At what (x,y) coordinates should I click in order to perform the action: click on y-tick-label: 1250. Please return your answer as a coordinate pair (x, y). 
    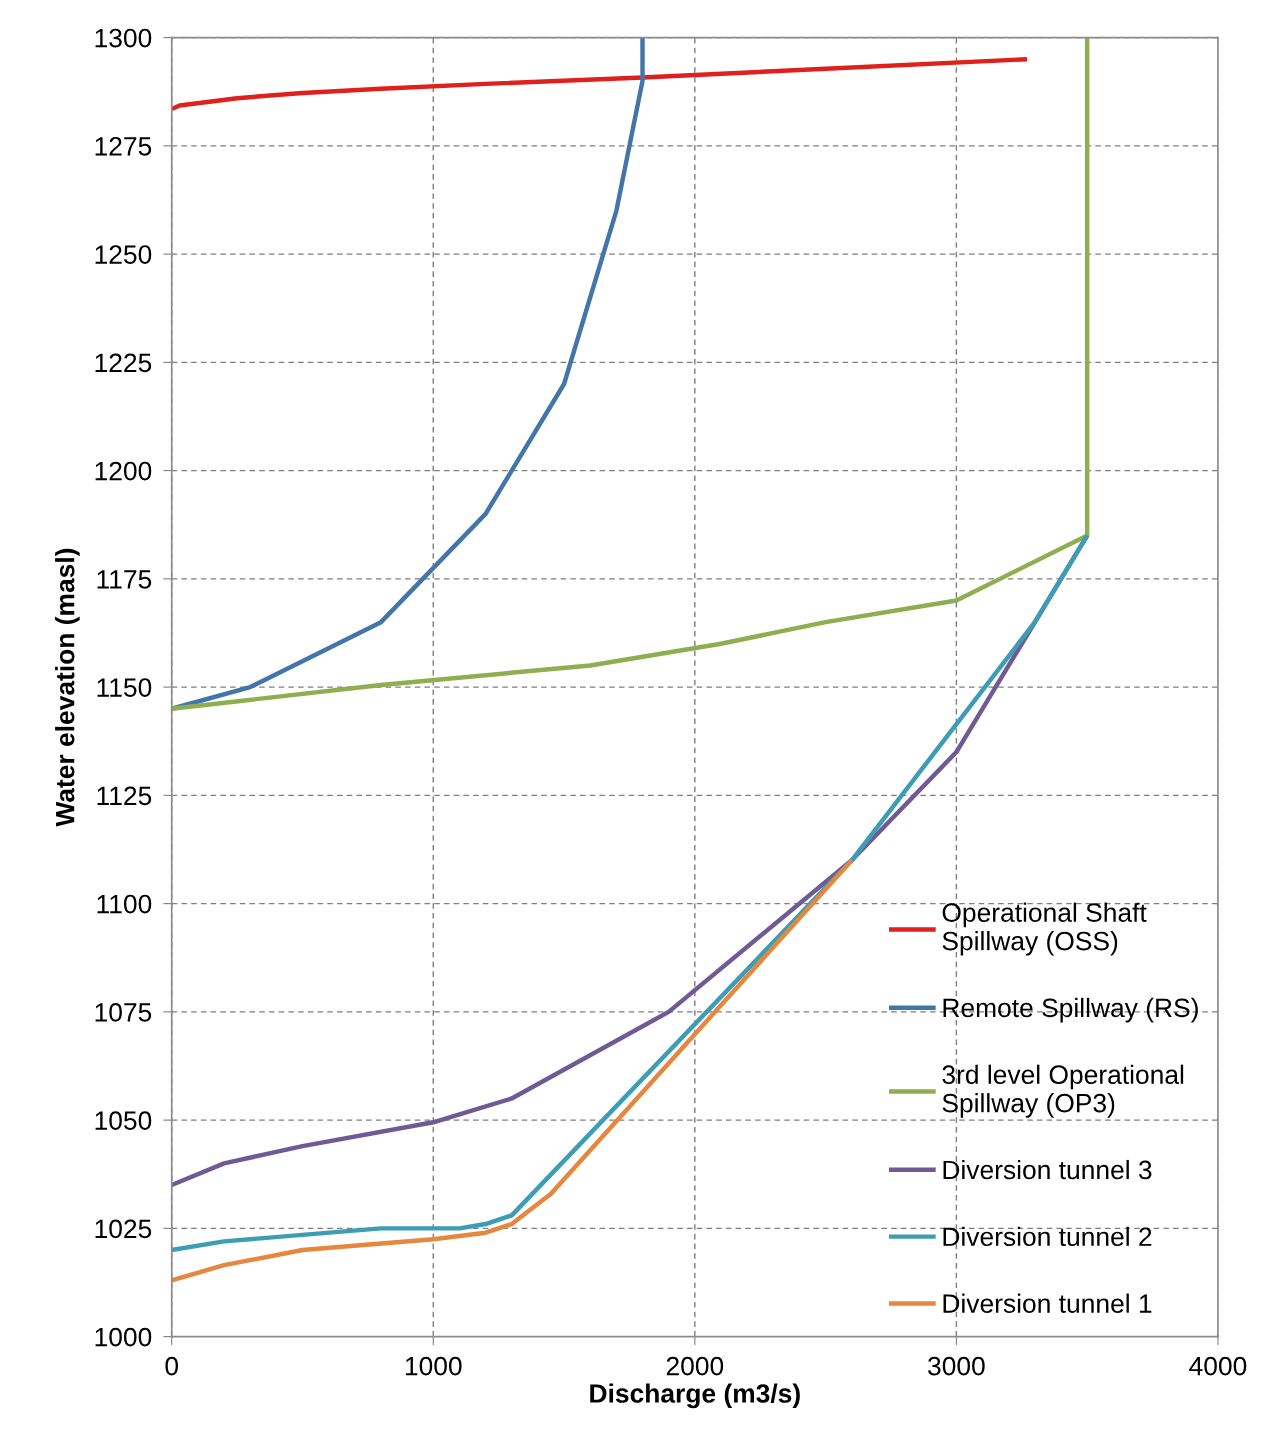
    Looking at the image, I should click on (123, 254).